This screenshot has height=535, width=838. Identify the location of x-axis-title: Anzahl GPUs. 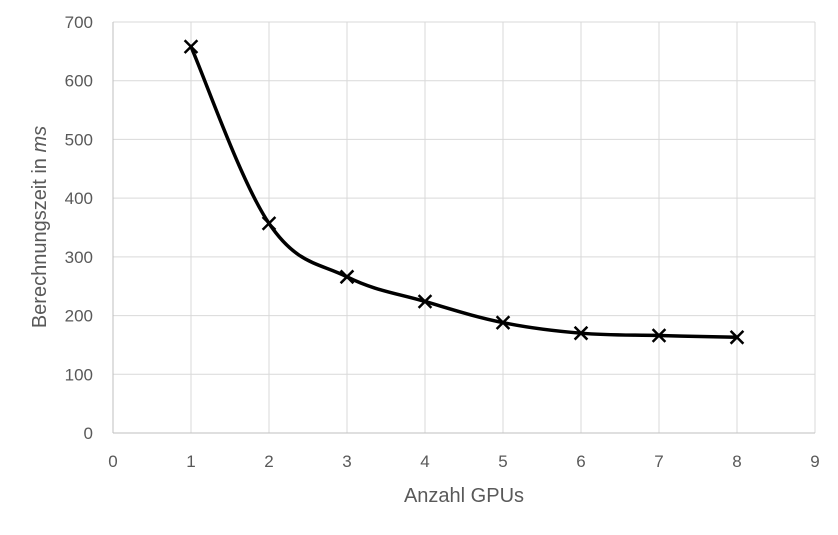
(464, 496).